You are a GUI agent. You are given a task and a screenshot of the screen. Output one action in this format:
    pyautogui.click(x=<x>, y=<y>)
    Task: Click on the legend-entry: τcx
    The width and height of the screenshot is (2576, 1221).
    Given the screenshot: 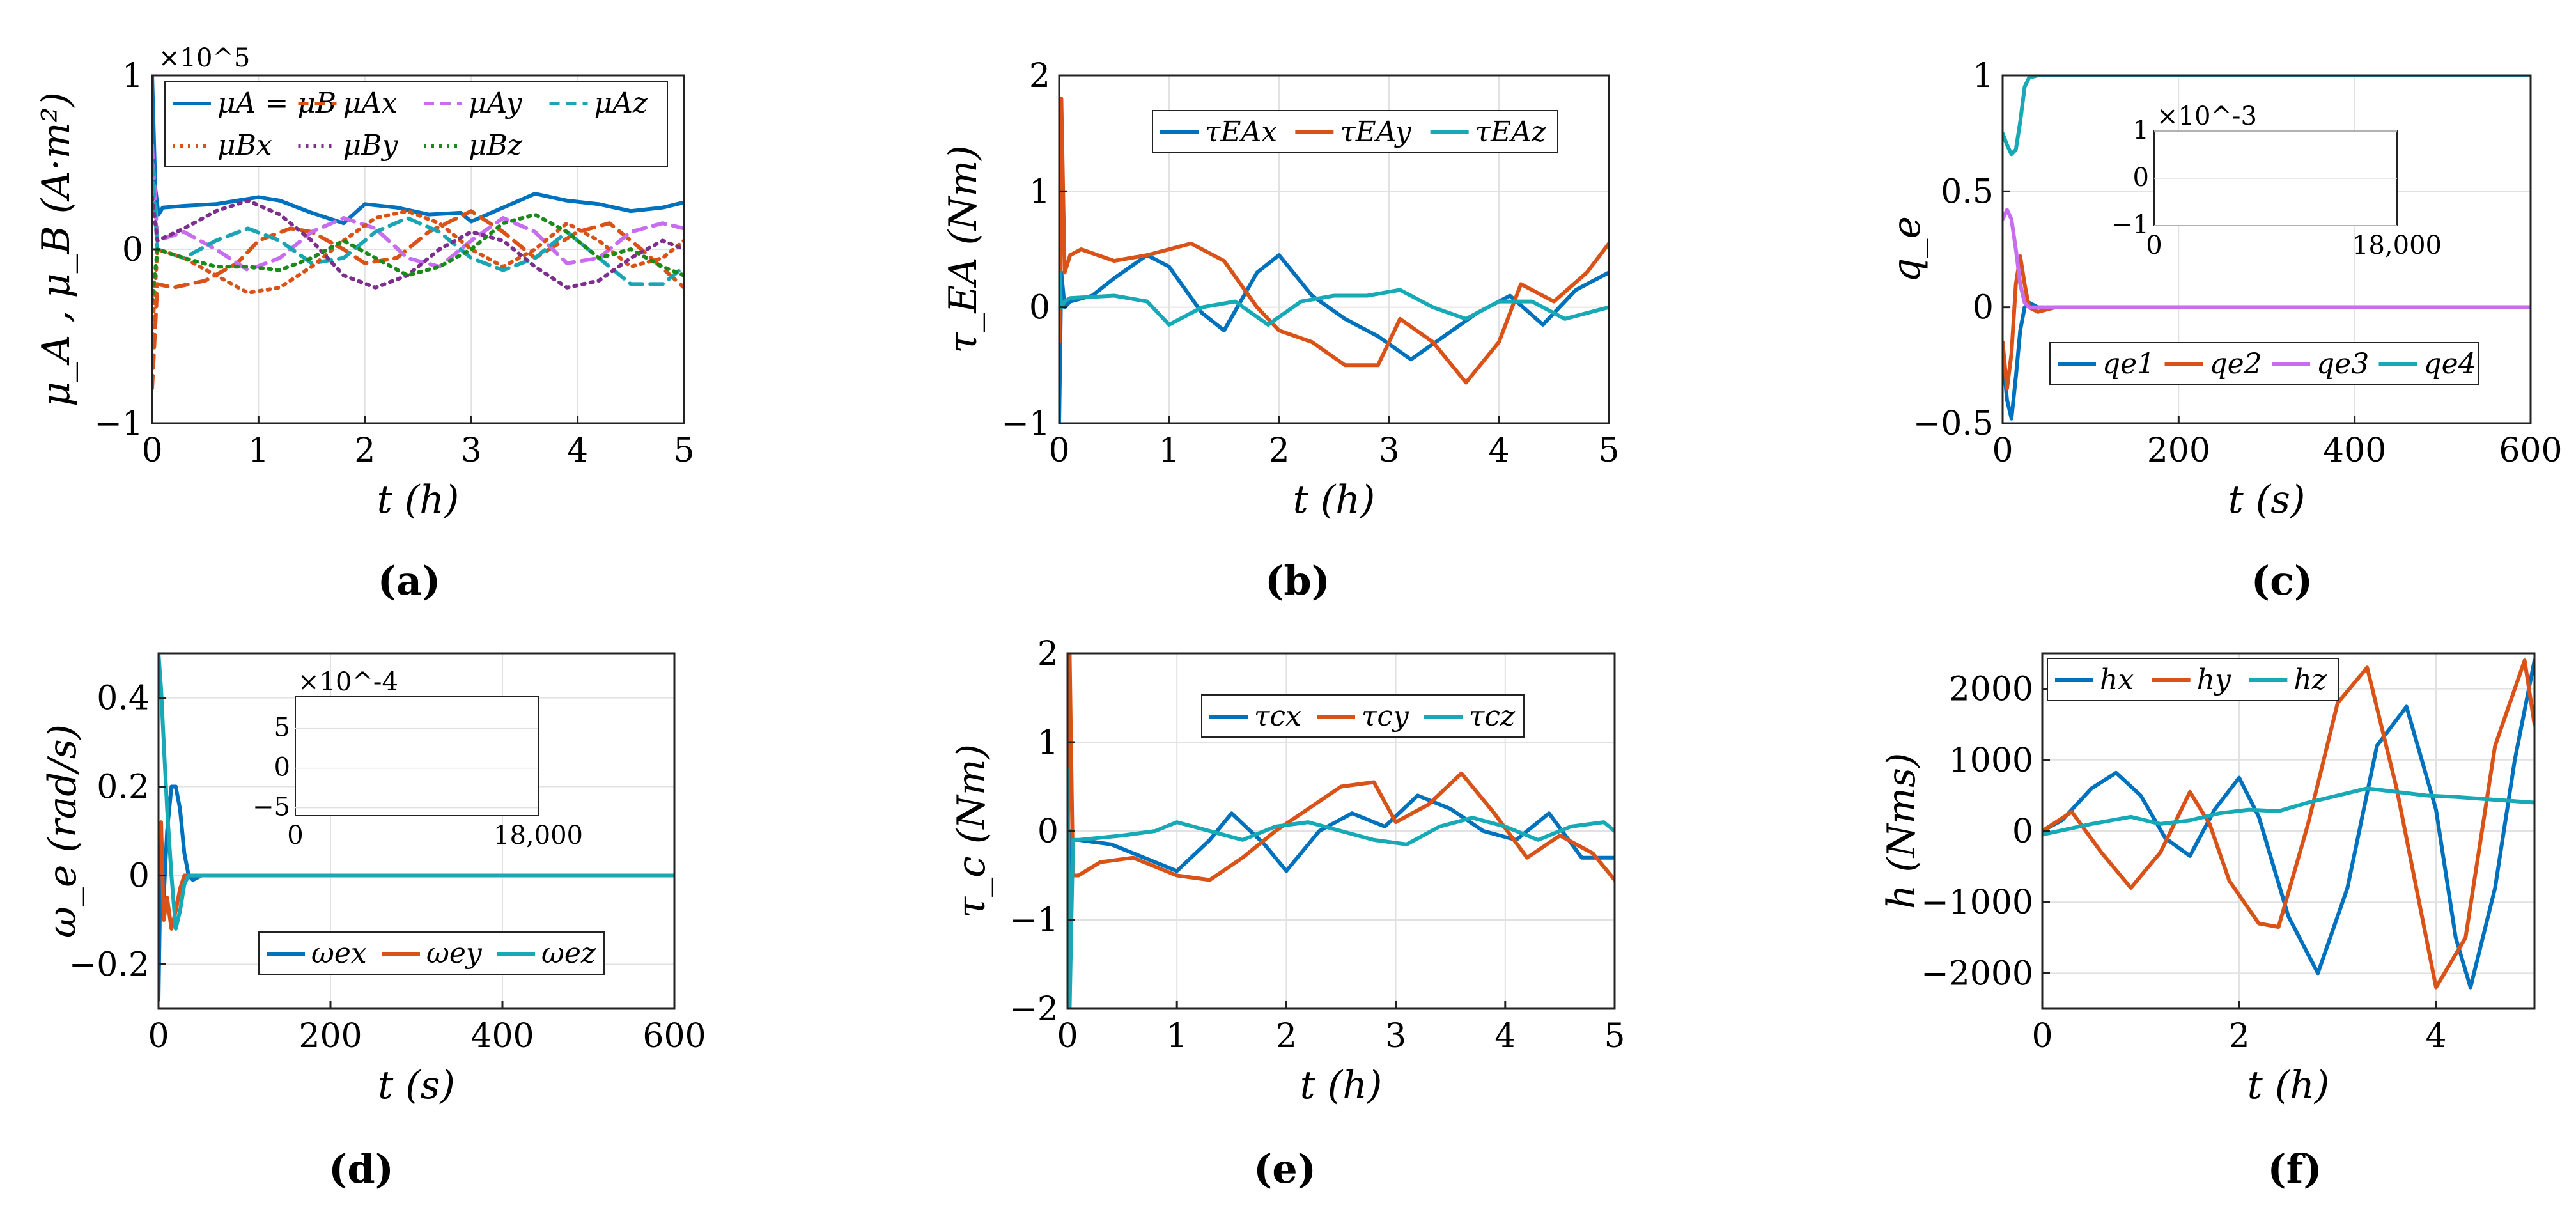 What is the action you would take?
    pyautogui.click(x=1277, y=717)
    